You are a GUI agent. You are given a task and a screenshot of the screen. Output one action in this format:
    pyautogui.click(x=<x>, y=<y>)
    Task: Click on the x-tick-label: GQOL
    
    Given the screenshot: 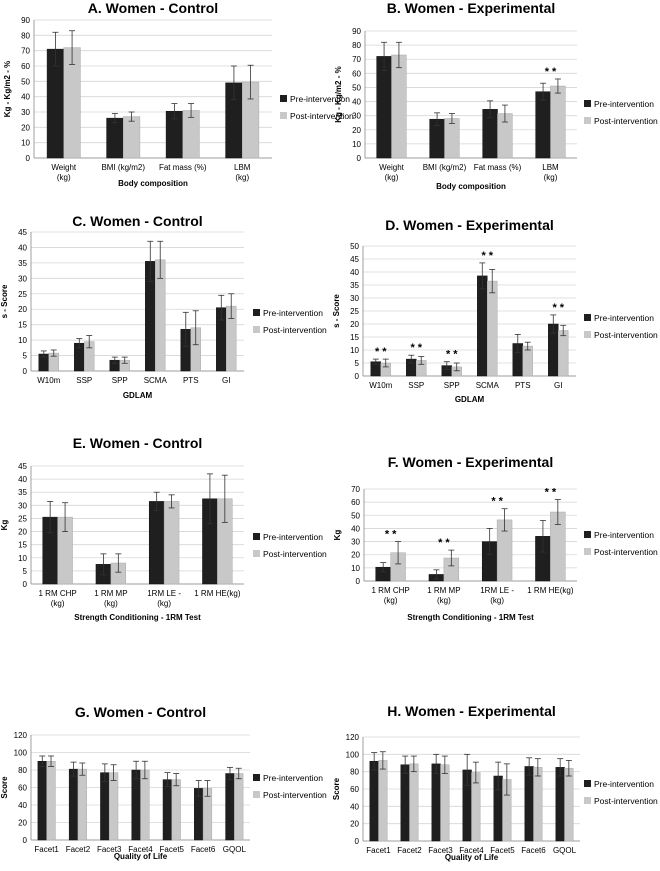 What is the action you would take?
    pyautogui.click(x=565, y=850)
    